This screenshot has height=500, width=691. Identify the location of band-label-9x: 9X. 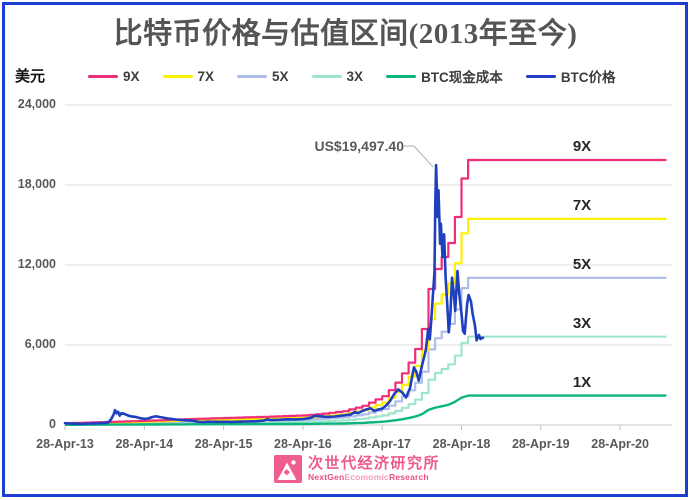
(582, 147).